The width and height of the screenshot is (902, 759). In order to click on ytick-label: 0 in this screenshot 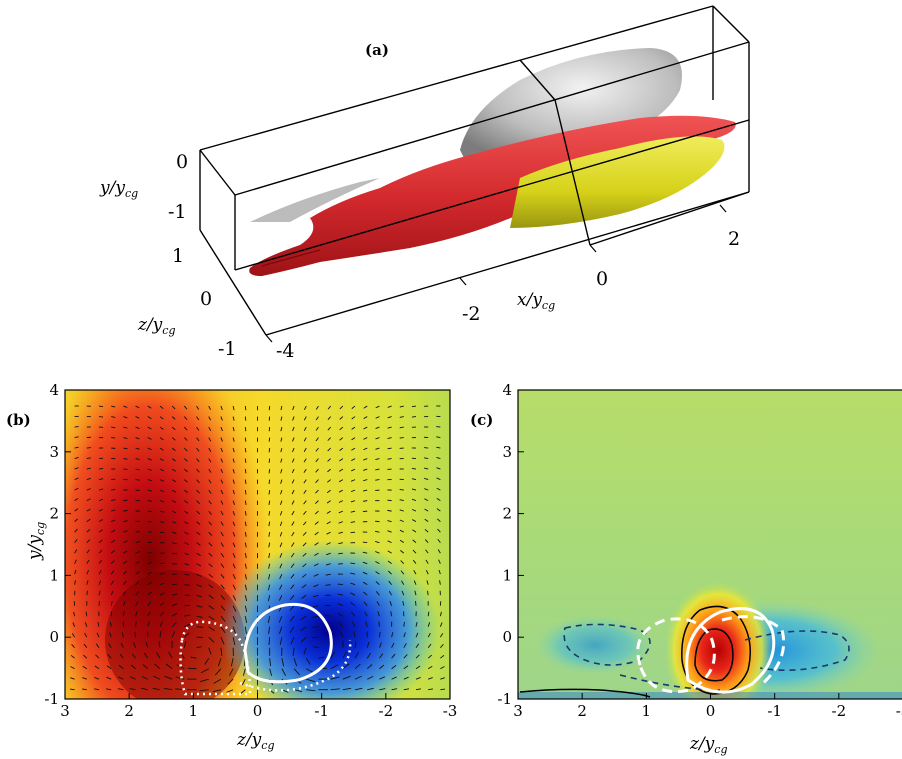, I will do `click(54, 637)`.